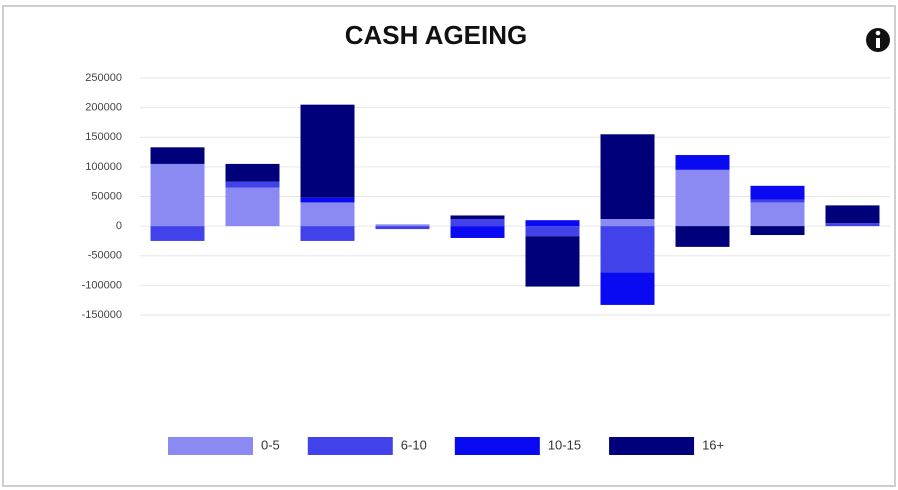  I want to click on info-dot, so click(878, 33).